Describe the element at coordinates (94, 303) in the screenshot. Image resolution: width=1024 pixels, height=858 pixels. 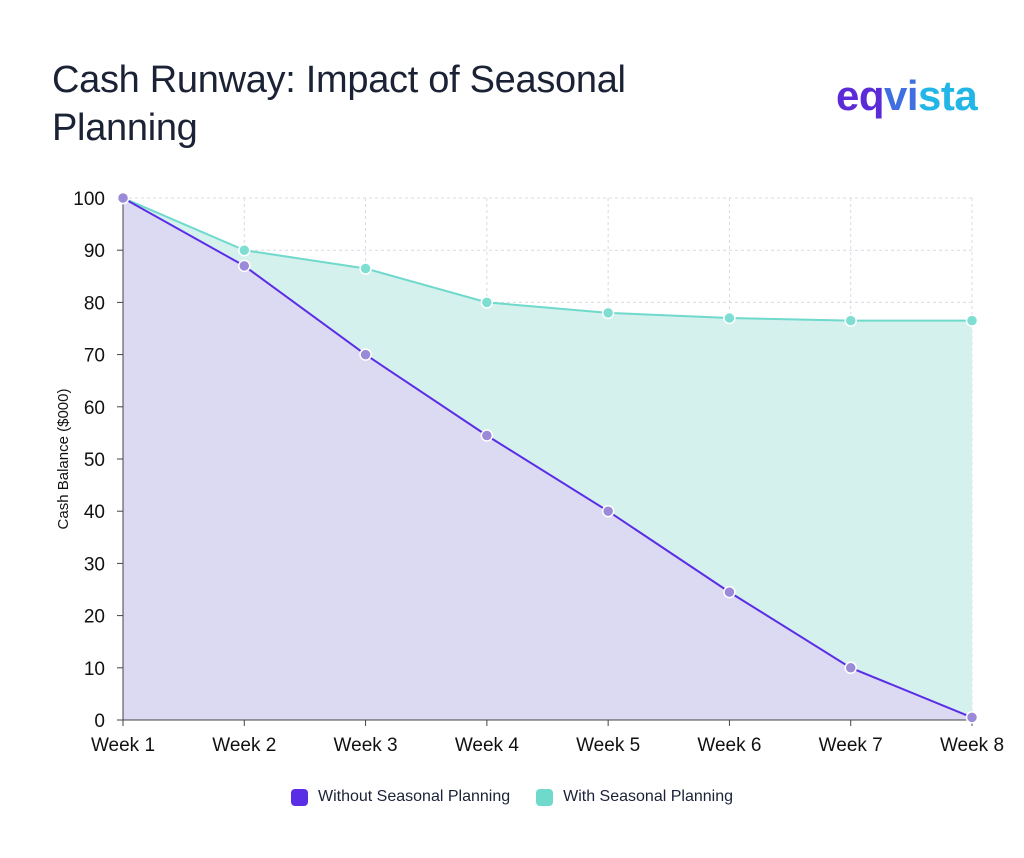
I see `y-tick-label: 80` at that location.